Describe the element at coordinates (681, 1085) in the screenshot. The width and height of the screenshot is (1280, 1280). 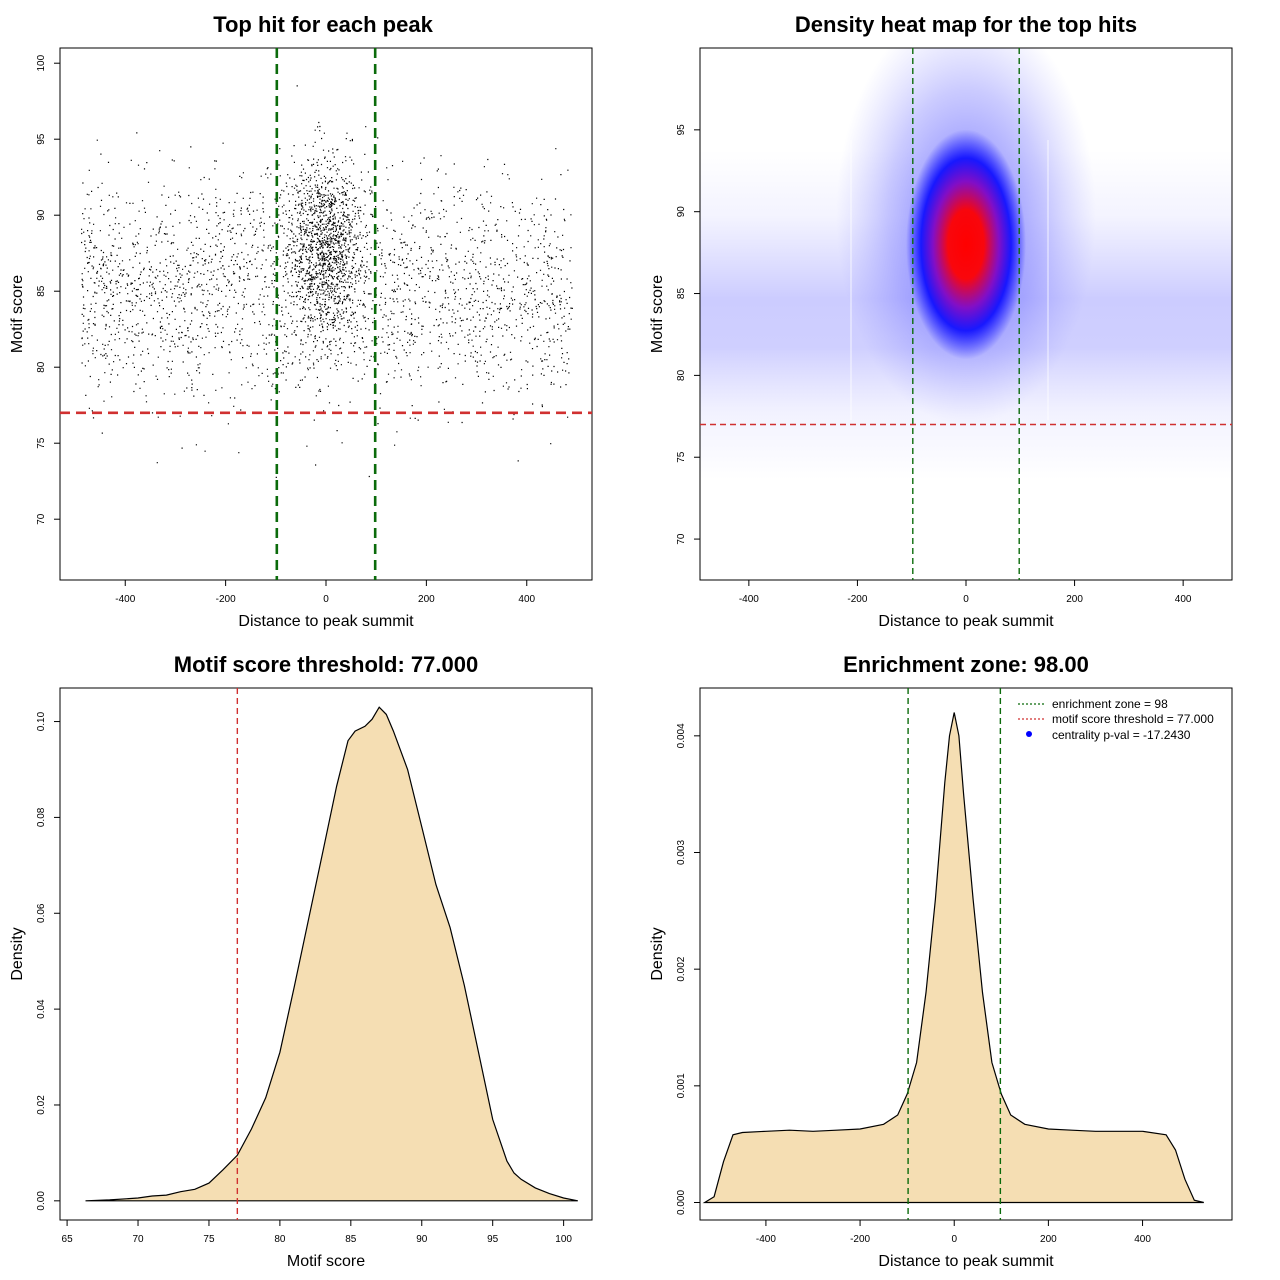
I see `y-tick-label: 0.001` at that location.